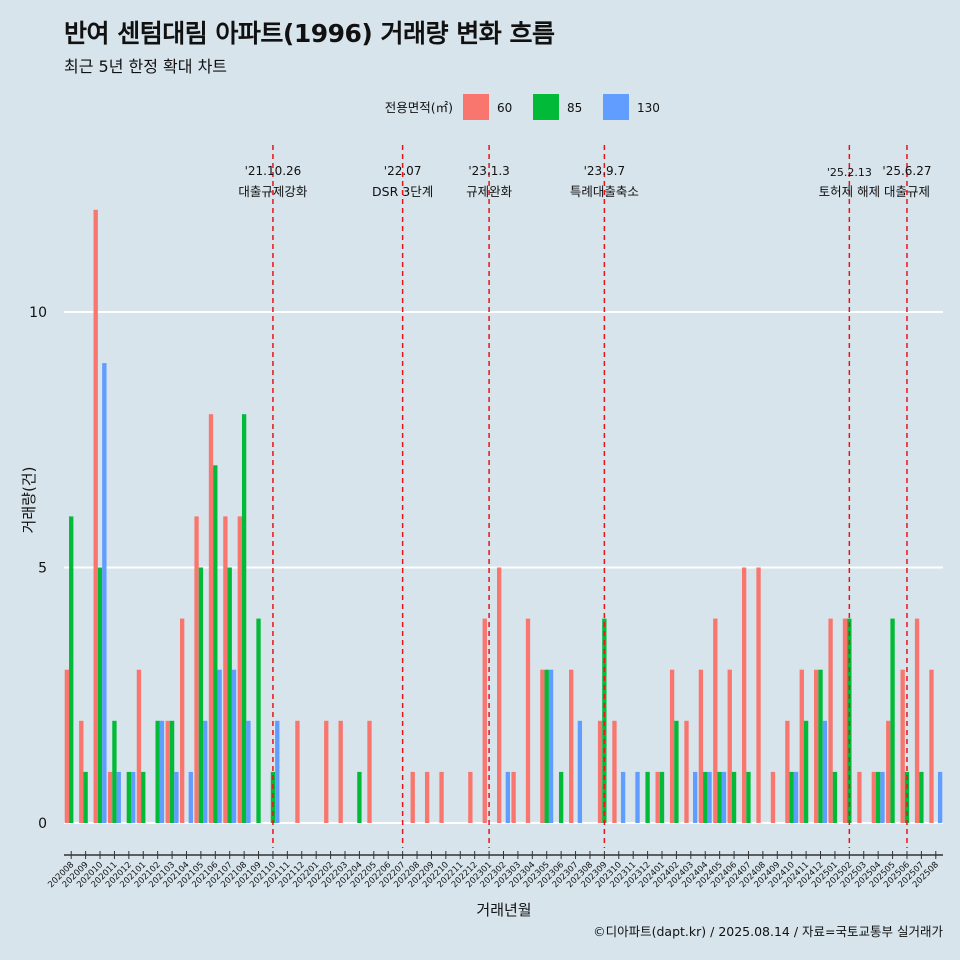 The width and height of the screenshot is (960, 960). I want to click on policy-date: '25.6.27, so click(906, 171).